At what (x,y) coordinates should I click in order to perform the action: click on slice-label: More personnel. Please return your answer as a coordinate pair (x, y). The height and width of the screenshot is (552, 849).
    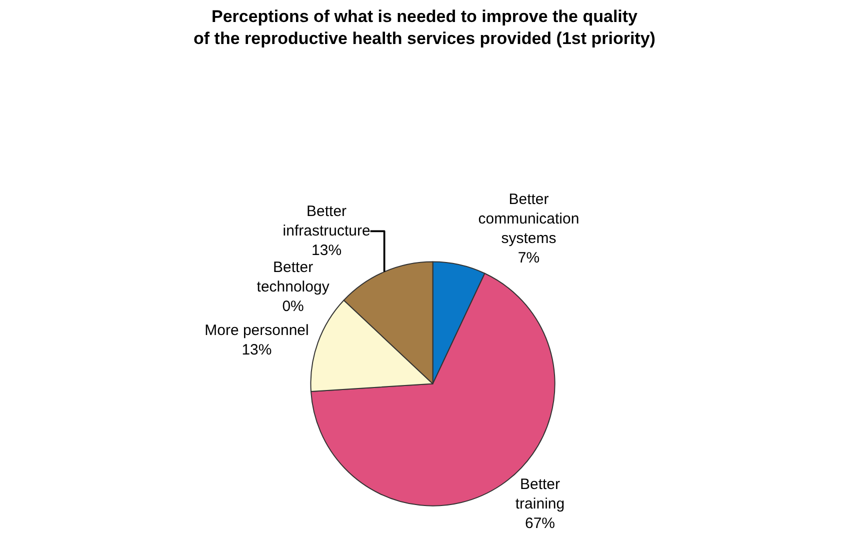
    Looking at the image, I should click on (256, 331).